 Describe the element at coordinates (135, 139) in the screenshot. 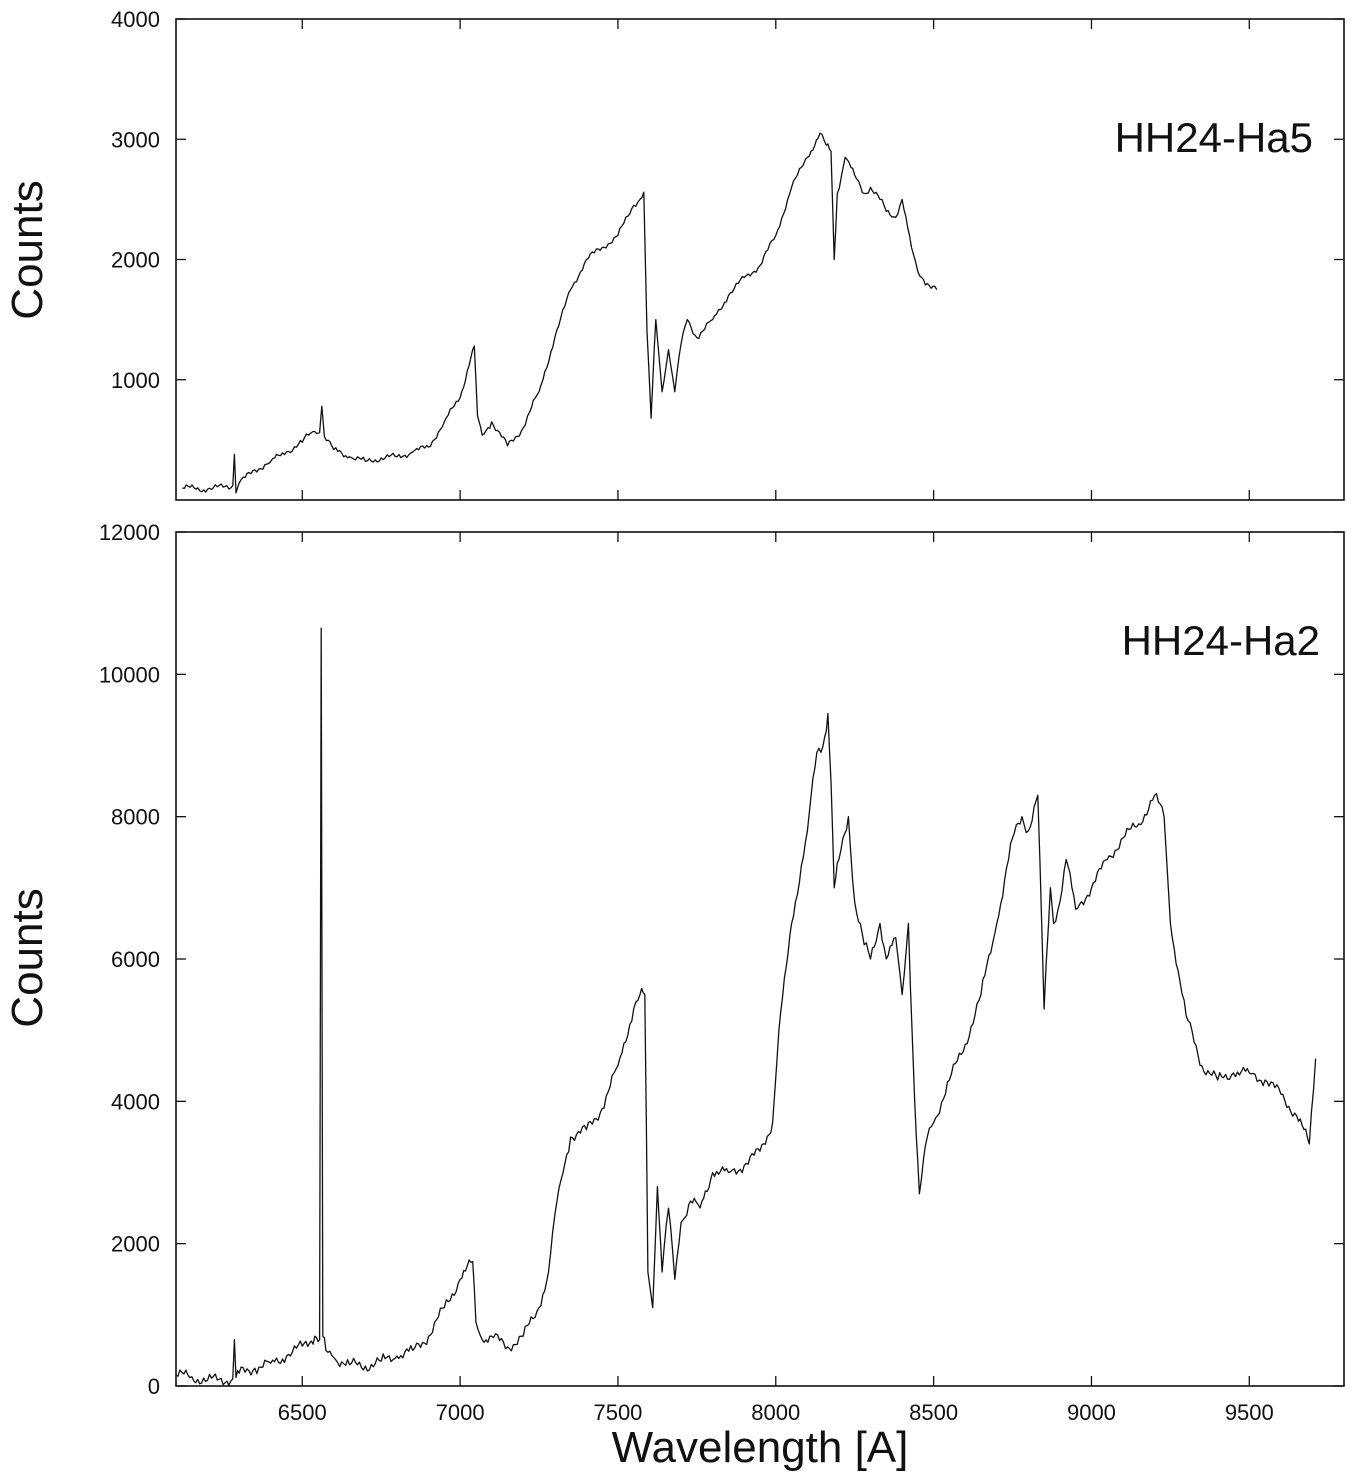

I see `y-tick-label: 3000` at that location.